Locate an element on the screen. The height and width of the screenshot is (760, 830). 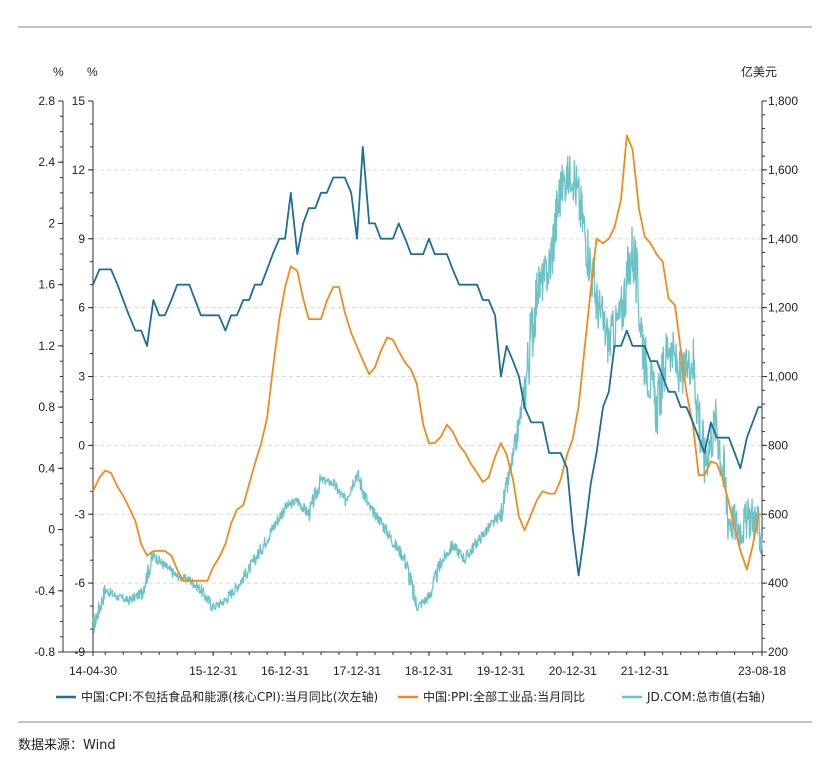
left-inner-tick-label: 9 is located at coordinates (81, 239).